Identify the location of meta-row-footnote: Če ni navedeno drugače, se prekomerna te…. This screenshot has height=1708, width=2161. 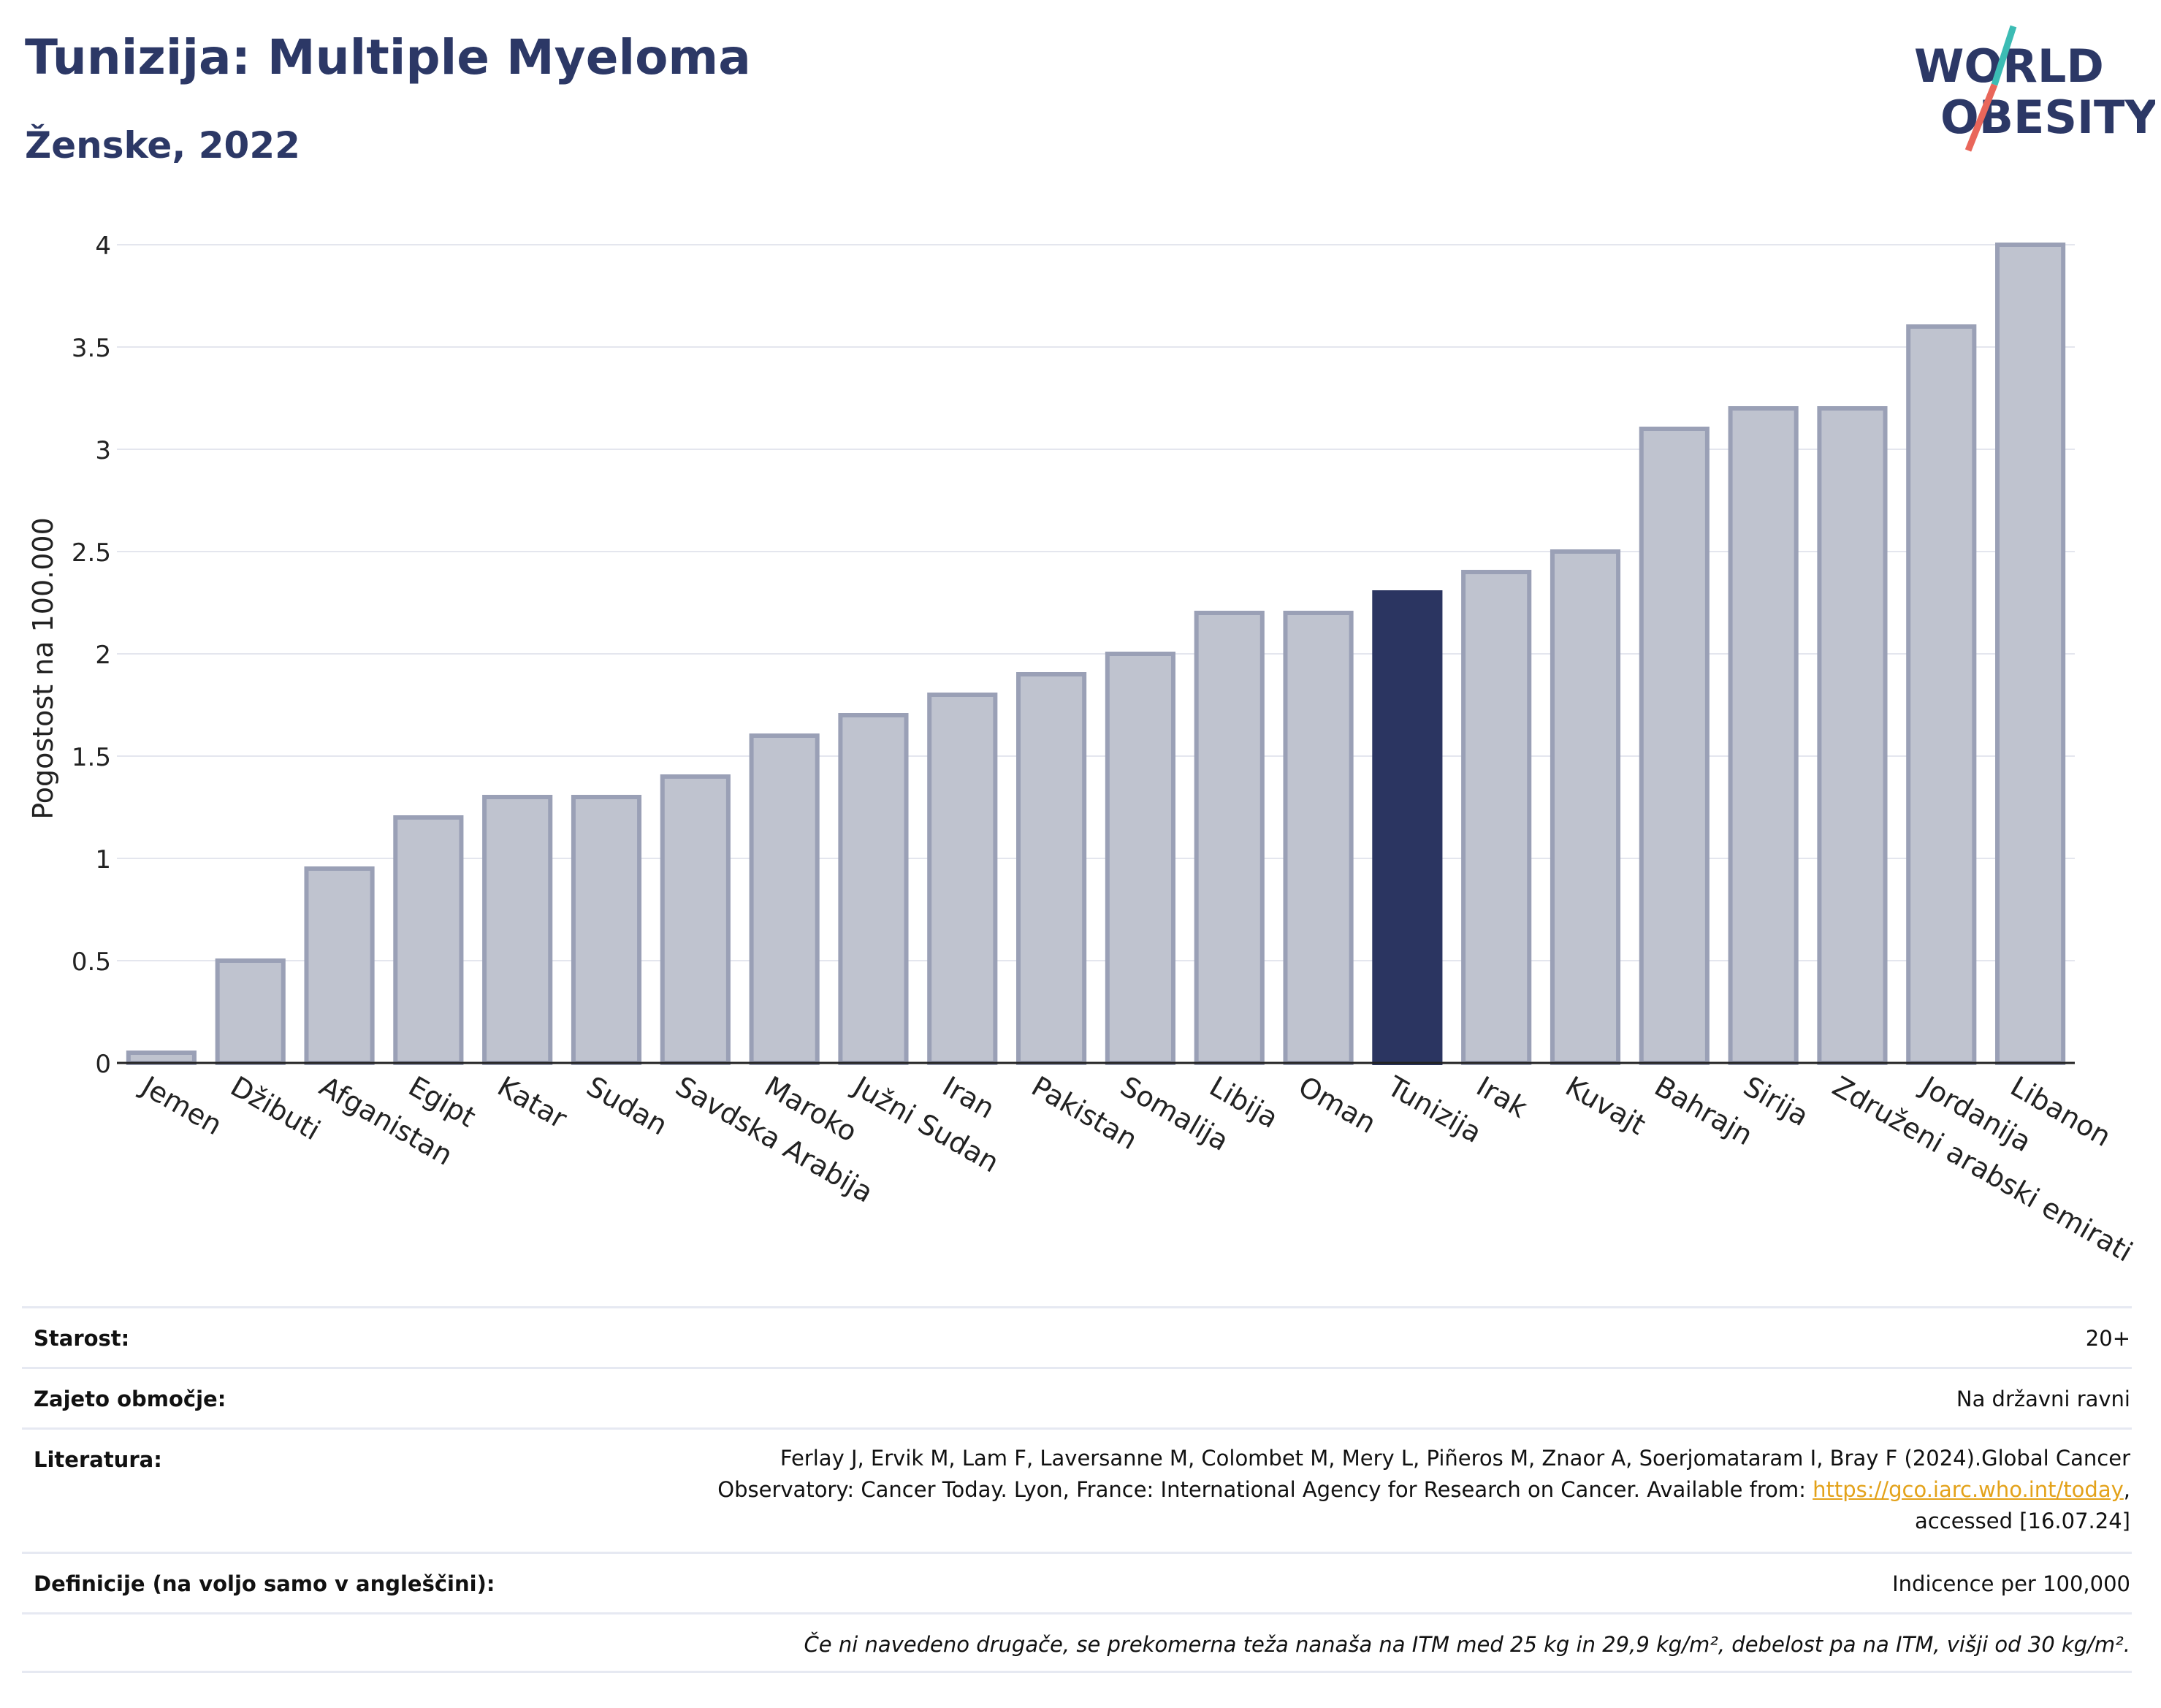
(1077, 1643).